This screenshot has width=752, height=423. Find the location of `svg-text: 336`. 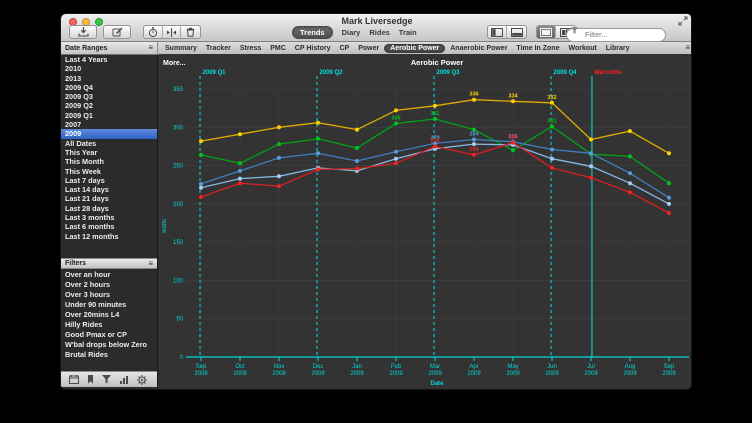

svg-text: 336 is located at coordinates (473, 95).